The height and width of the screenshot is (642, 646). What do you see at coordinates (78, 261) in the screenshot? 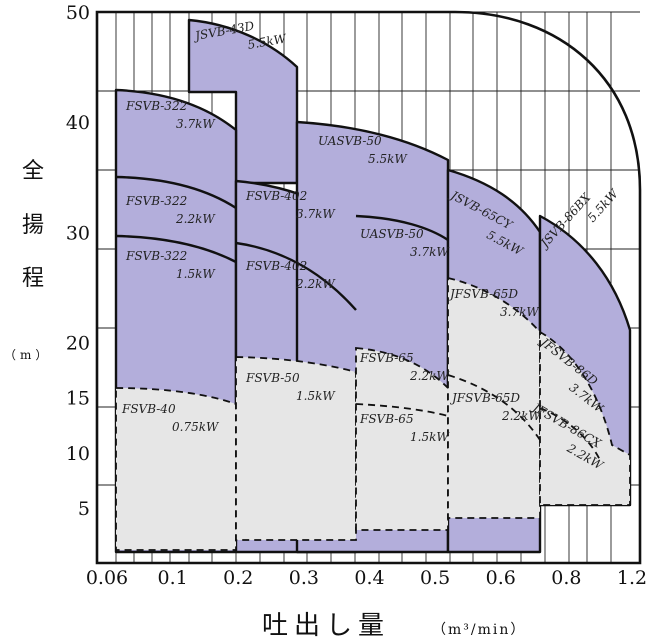
I see `y-axis-ticks: 5 10 15 20 30 40 50` at bounding box center [78, 261].